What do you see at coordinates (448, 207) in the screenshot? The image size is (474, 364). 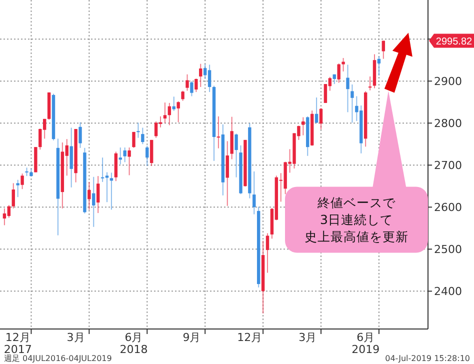 I see `y-tick-label: 2600` at bounding box center [448, 207].